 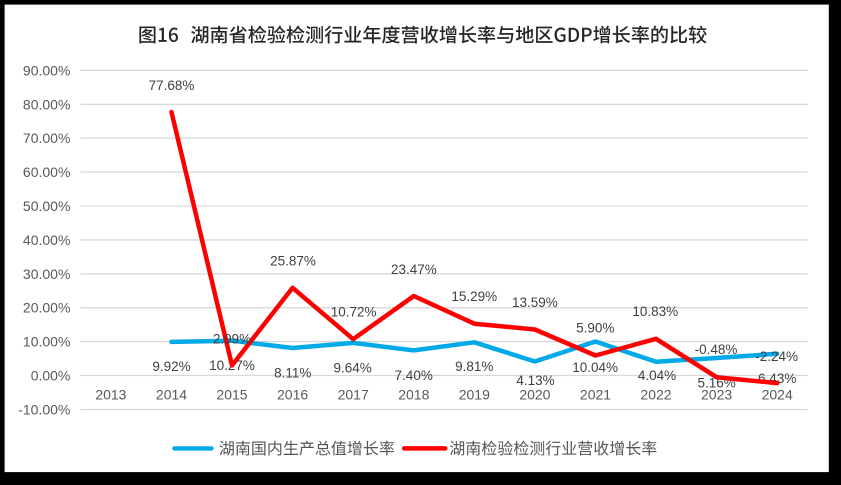 I want to click on svg-text: 15.29%, so click(x=474, y=296).